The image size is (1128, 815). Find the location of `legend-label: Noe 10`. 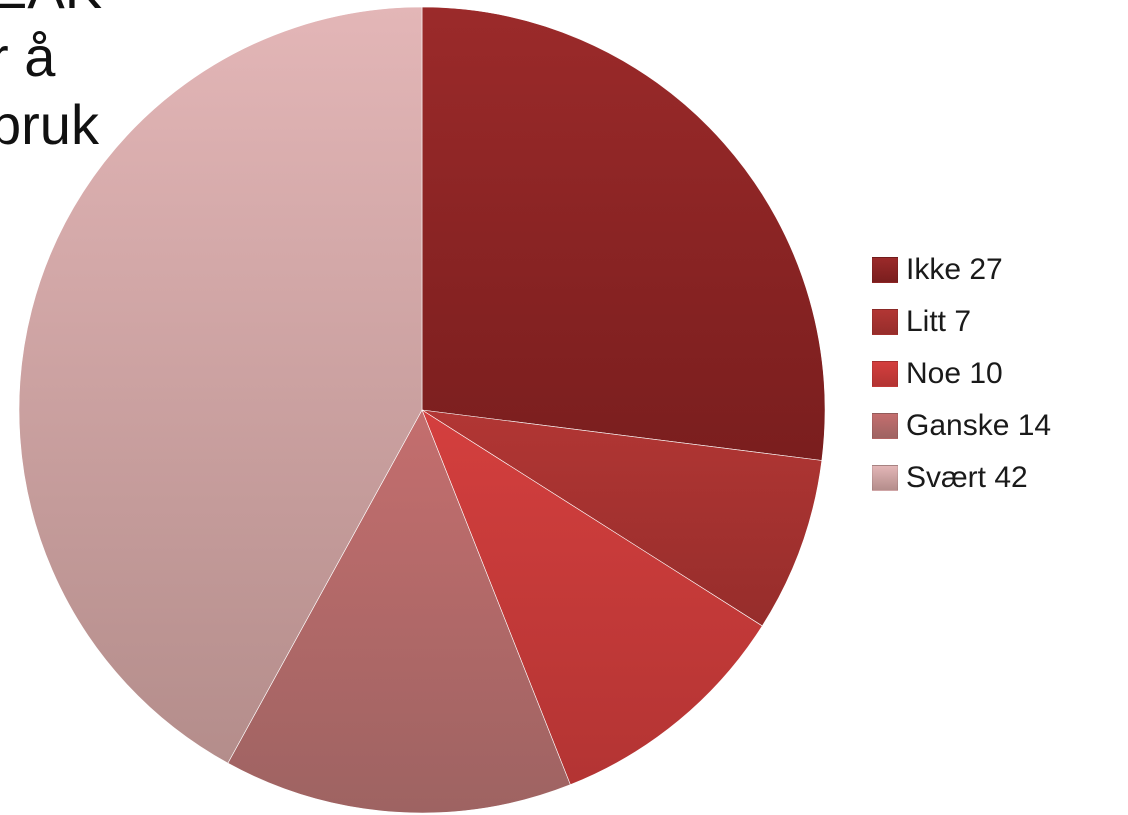

legend-label: Noe 10 is located at coordinates (954, 373).